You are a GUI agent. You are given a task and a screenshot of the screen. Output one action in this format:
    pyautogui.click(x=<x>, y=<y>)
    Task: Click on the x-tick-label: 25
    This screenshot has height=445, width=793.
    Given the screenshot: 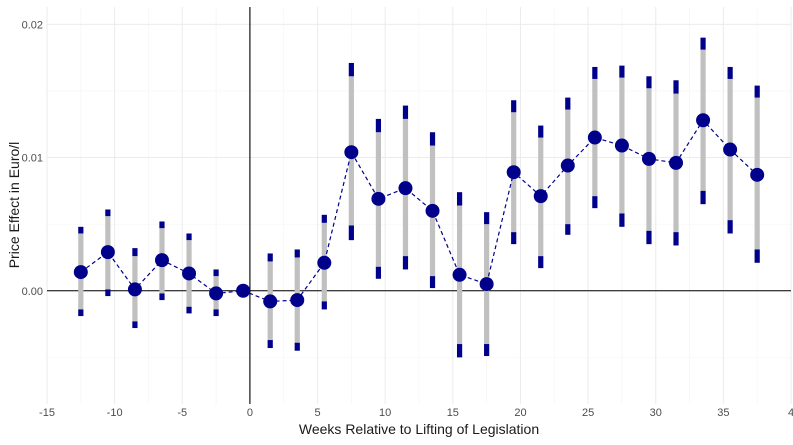 What is the action you would take?
    pyautogui.click(x=588, y=413)
    